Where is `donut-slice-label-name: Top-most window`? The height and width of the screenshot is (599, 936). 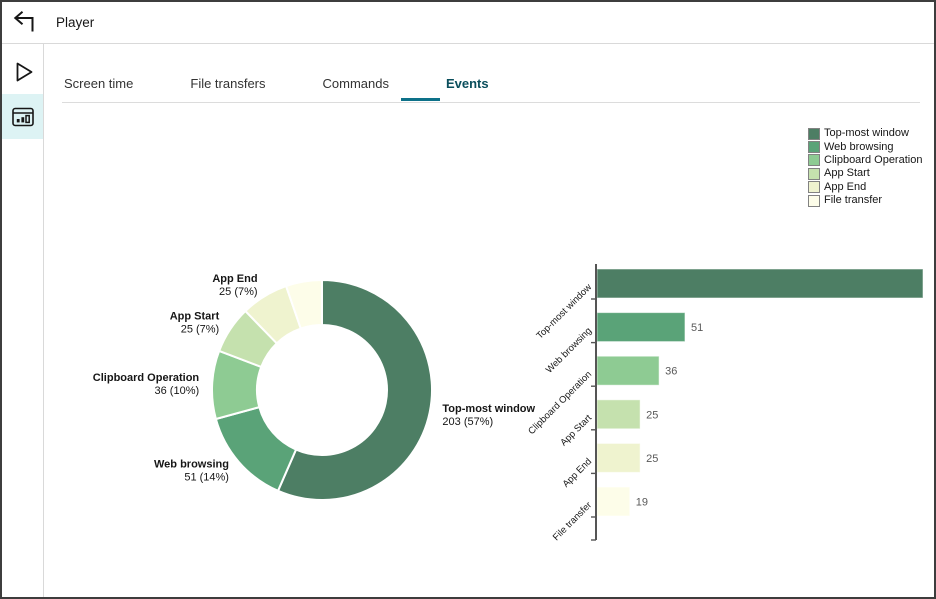
donut-slice-label-name: Top-most window is located at coordinates (488, 409).